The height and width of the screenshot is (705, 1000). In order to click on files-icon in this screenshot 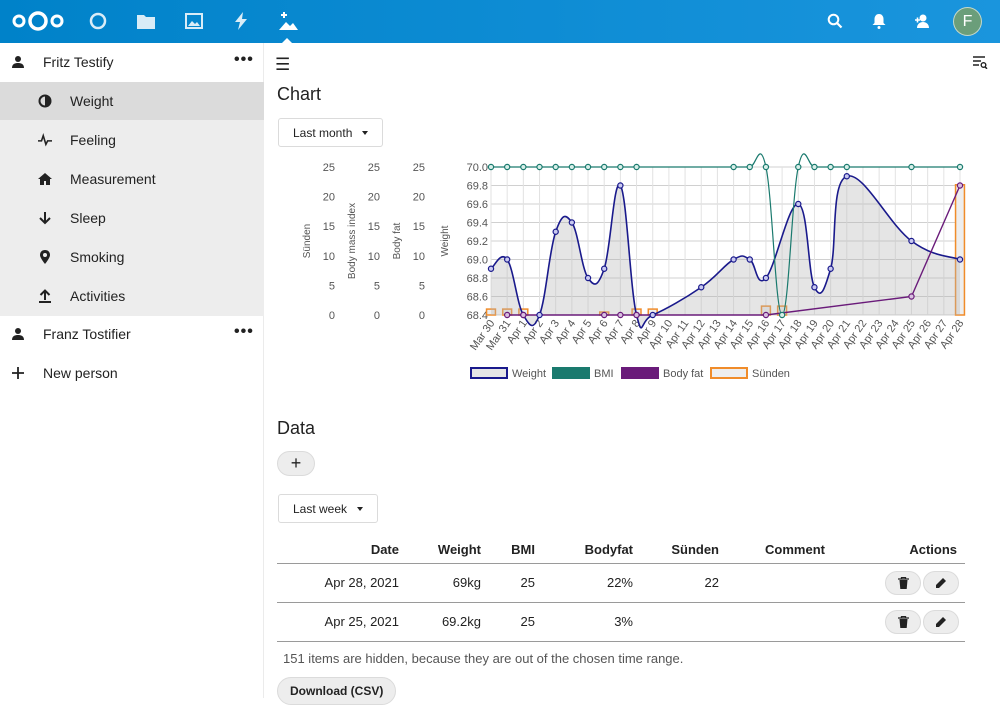, I will do `click(146, 21)`.